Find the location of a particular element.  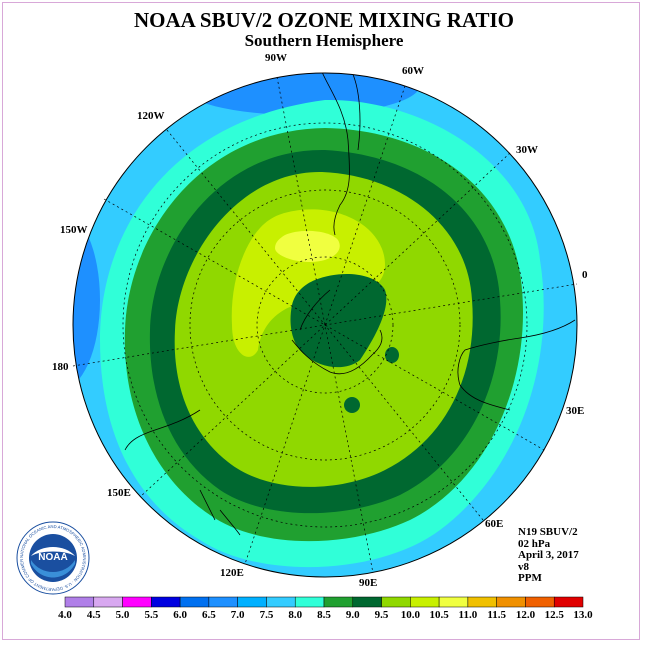

ozone-band-9-0-center is located at coordinates (338, 321).